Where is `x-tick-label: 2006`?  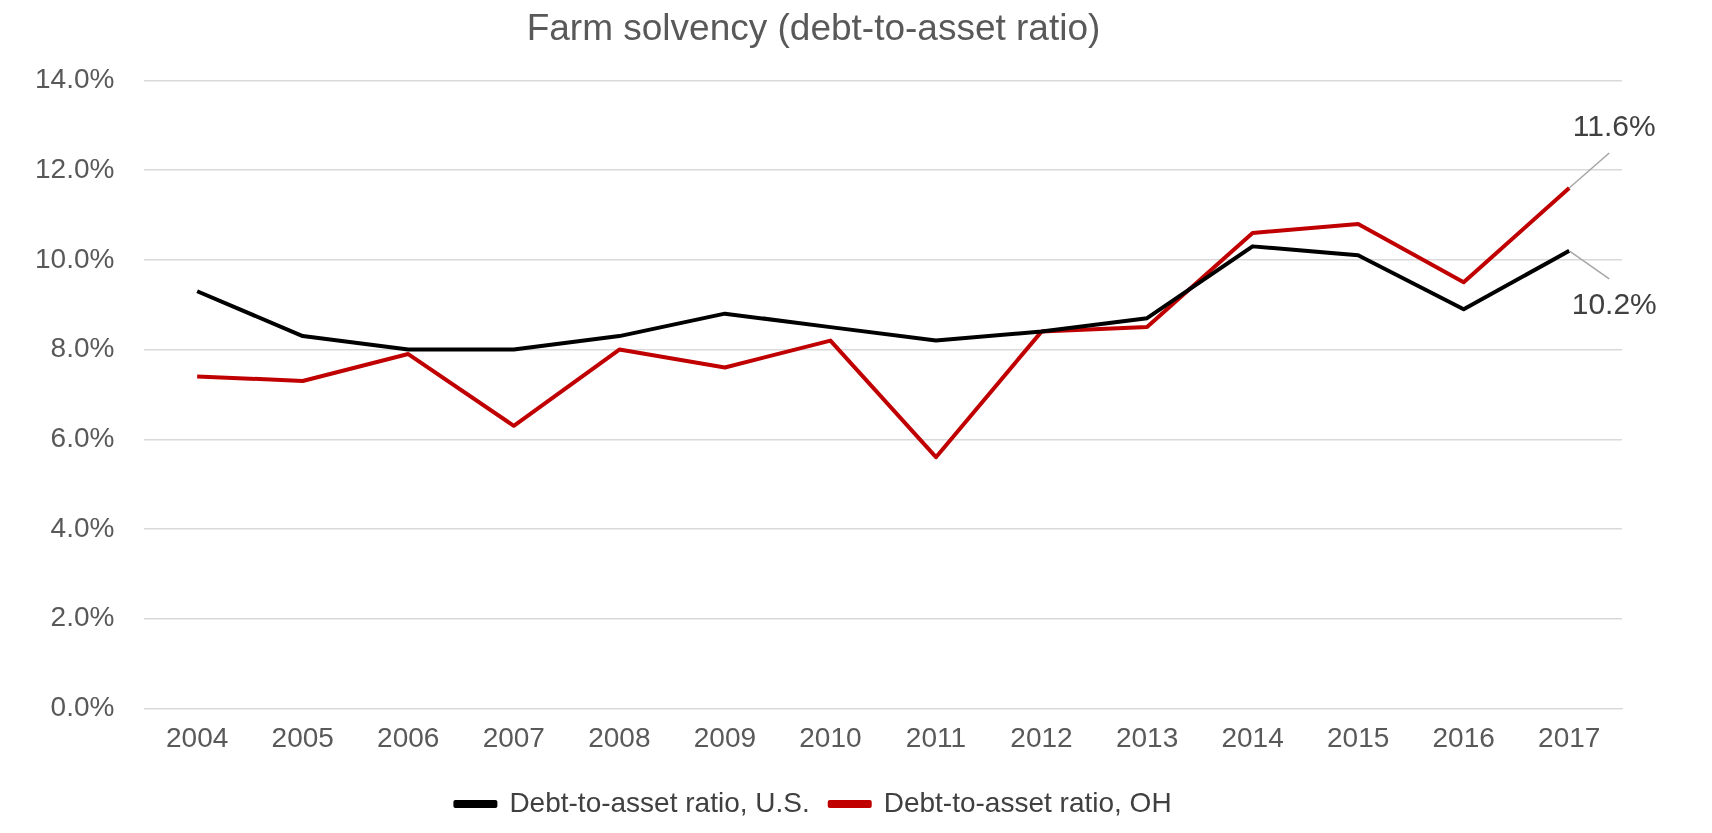 x-tick-label: 2006 is located at coordinates (408, 737).